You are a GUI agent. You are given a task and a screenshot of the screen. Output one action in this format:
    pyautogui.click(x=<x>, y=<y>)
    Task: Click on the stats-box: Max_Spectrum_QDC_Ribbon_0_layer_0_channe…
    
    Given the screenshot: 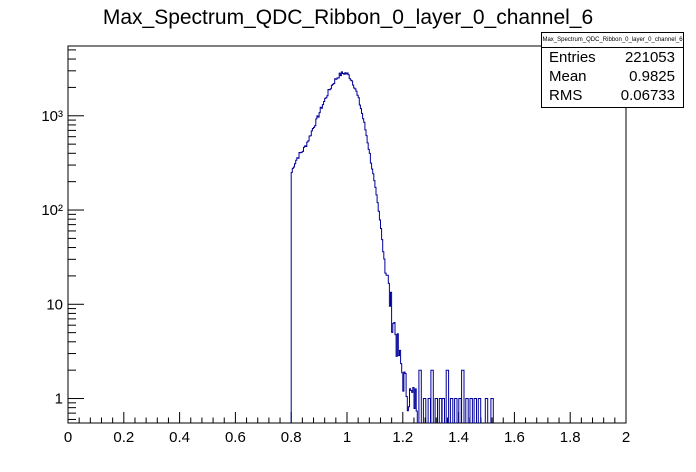 What is the action you would take?
    pyautogui.click(x=612, y=70)
    